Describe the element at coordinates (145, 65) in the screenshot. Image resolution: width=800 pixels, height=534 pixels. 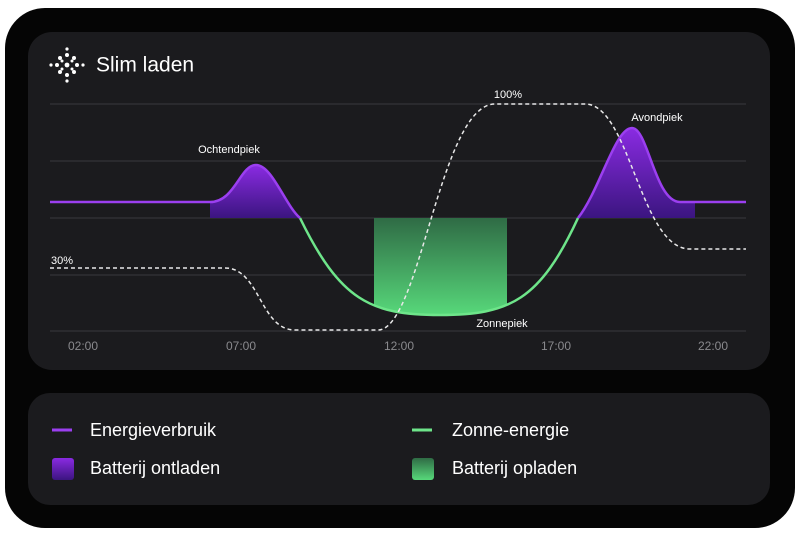
I see `title: Slim laden` at that location.